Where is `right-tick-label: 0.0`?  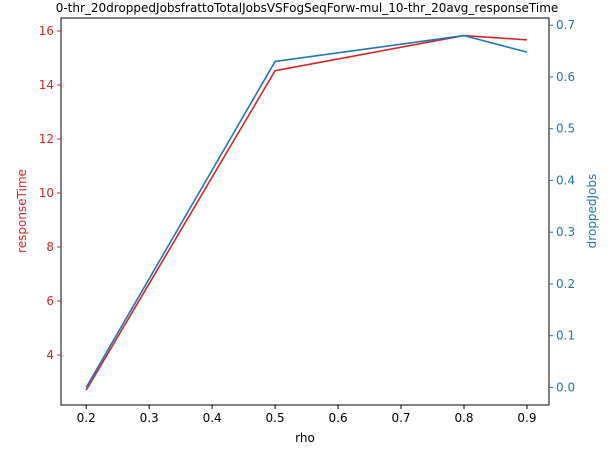
right-tick-label: 0.0 is located at coordinates (565, 387).